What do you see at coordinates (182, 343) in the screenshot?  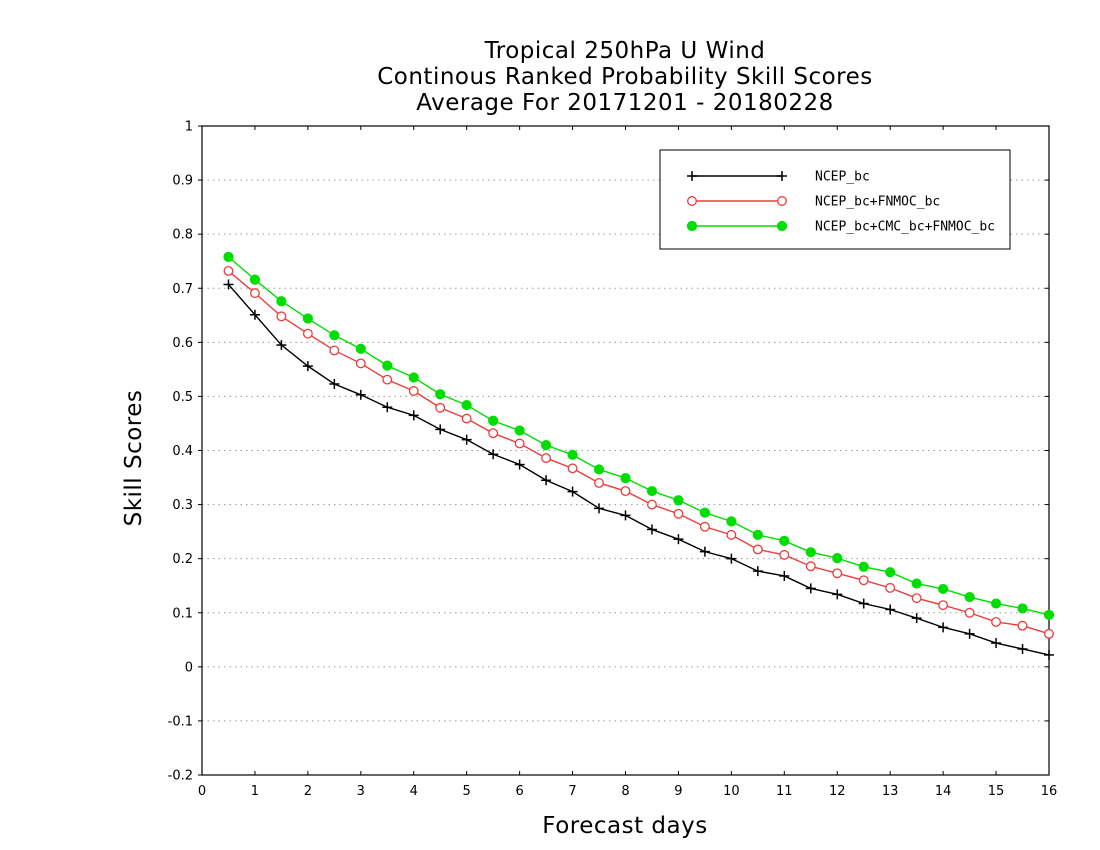 I see `y-tick-label: 0.6` at bounding box center [182, 343].